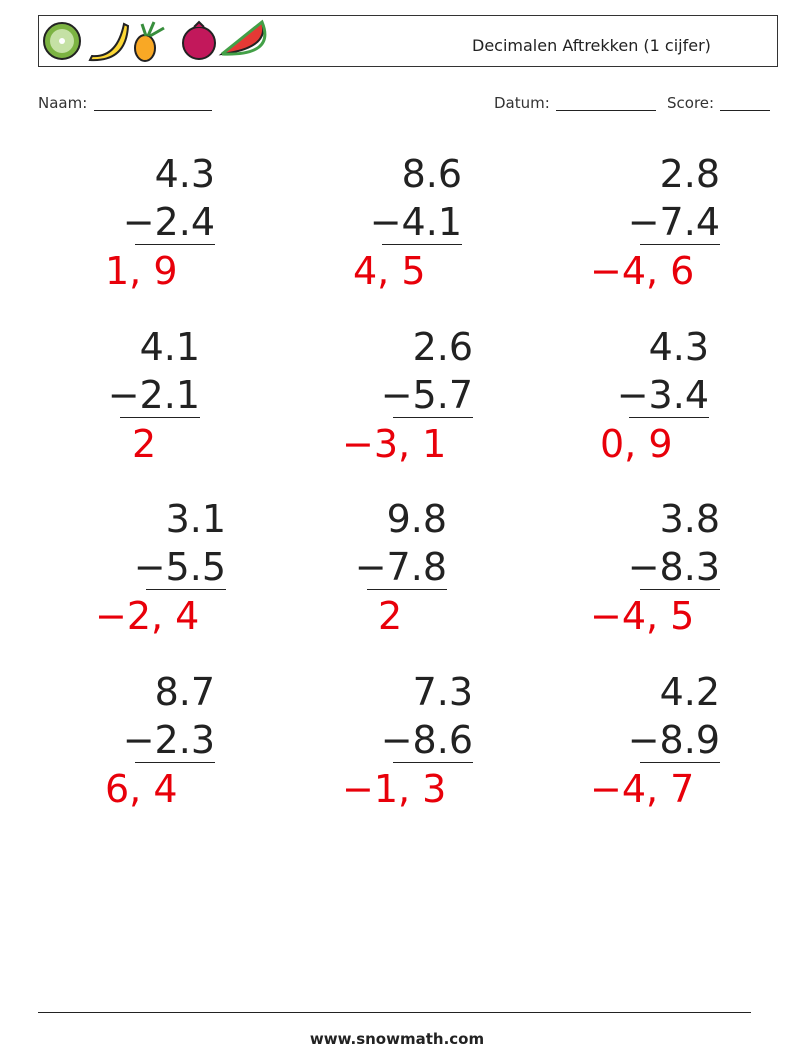  What do you see at coordinates (168, 739) in the screenshot?
I see `subtrahend: −2.3` at bounding box center [168, 739].